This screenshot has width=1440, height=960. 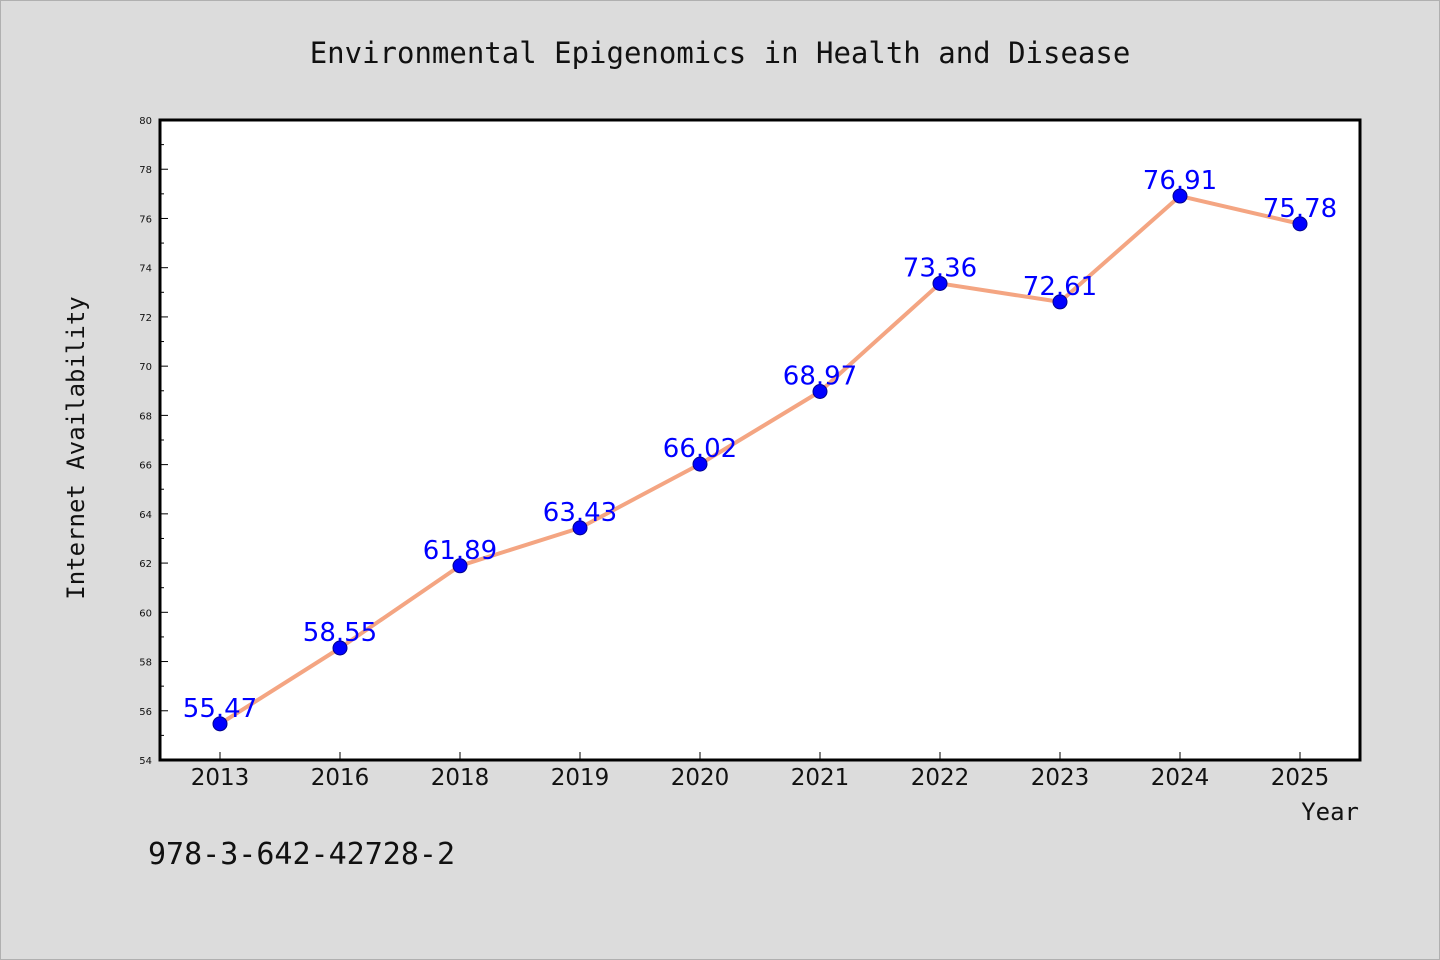 What do you see at coordinates (145, 269) in the screenshot?
I see `y-tick-label: 74` at bounding box center [145, 269].